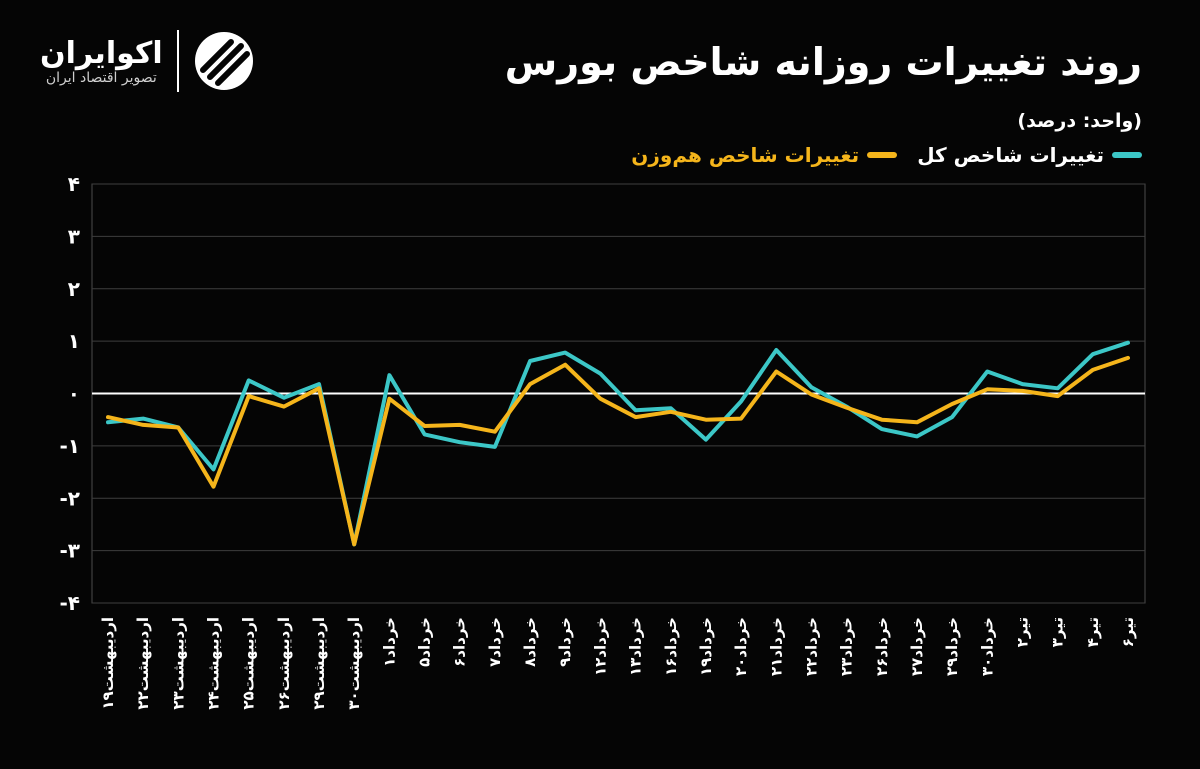 The width and height of the screenshot is (1200, 769). What do you see at coordinates (74, 184) in the screenshot?
I see `y-tick-label: ۴` at bounding box center [74, 184].